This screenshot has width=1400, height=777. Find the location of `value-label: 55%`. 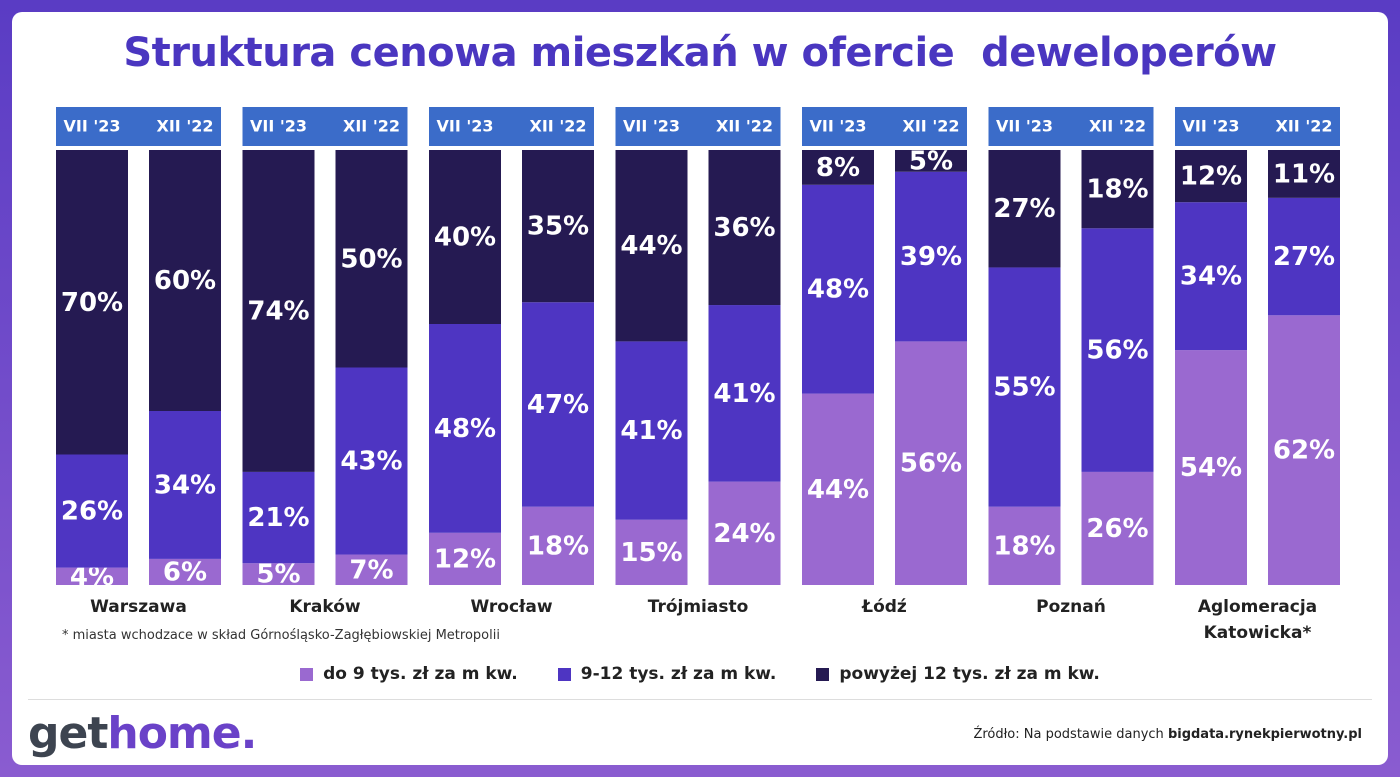

value-label: 55% is located at coordinates (1024, 388).